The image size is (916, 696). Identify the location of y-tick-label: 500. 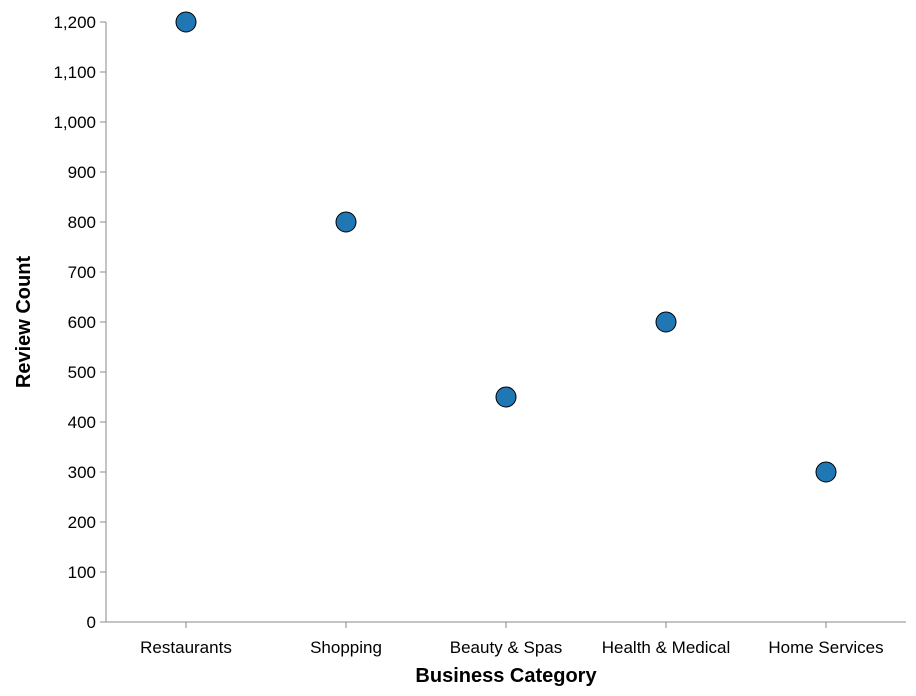
(82, 372).